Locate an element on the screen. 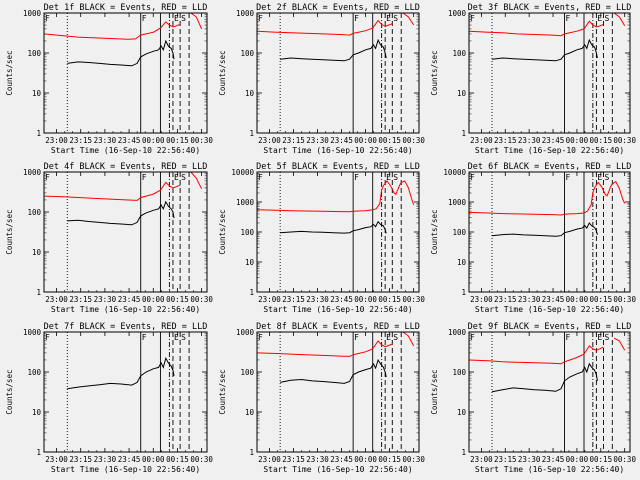 The image size is (640, 480). panel-title: Det 4f BLACK = Events, RED = LLD is located at coordinates (126, 167).